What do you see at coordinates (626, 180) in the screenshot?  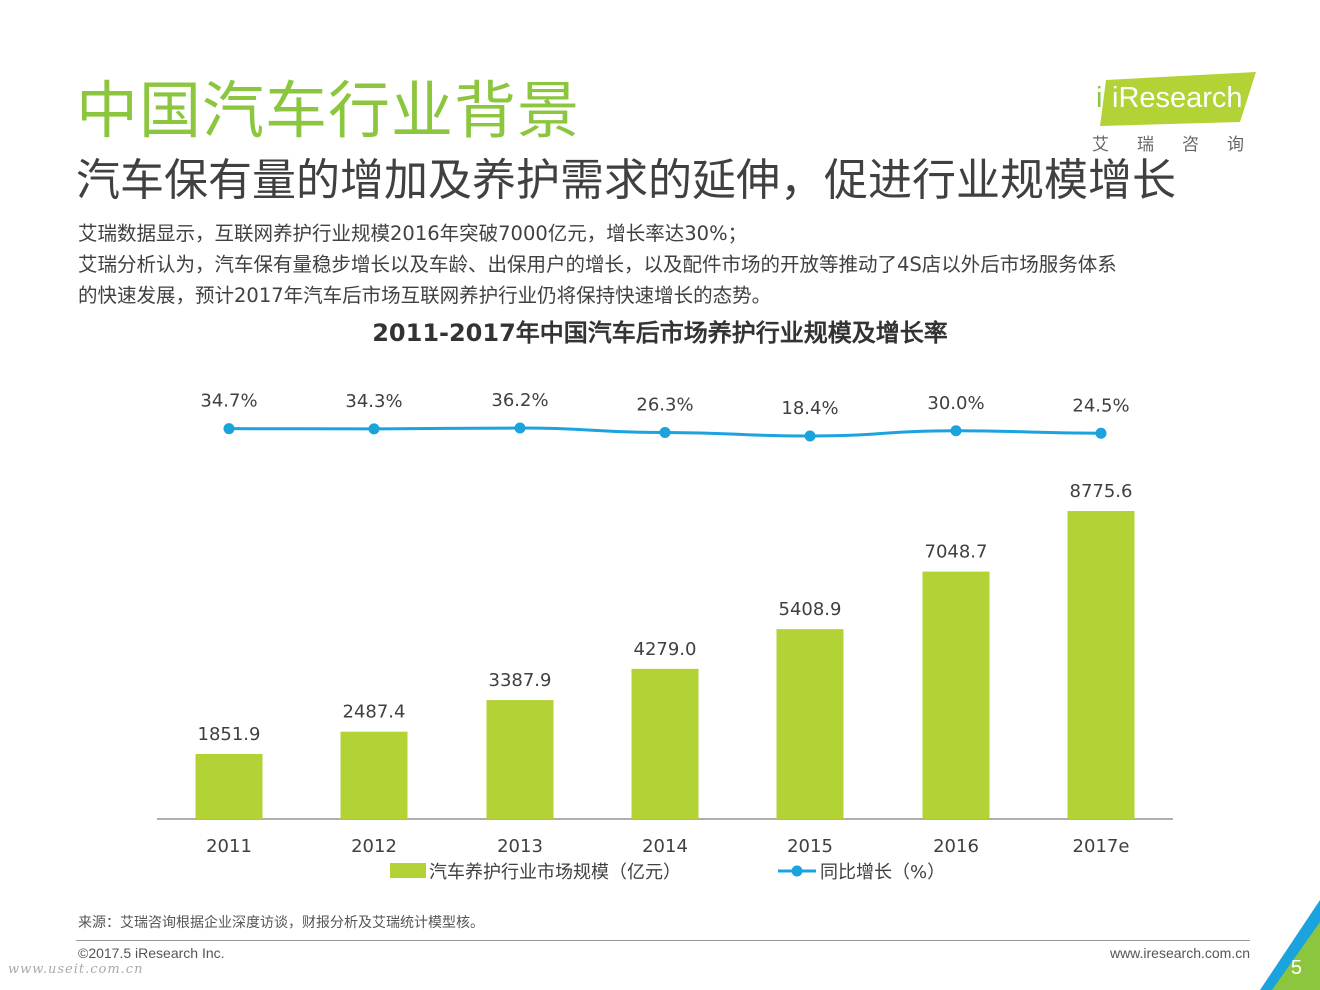 I see `page-subtitle: 汽车保有量的增加及养护需求的延伸，促进行业规模增长` at bounding box center [626, 180].